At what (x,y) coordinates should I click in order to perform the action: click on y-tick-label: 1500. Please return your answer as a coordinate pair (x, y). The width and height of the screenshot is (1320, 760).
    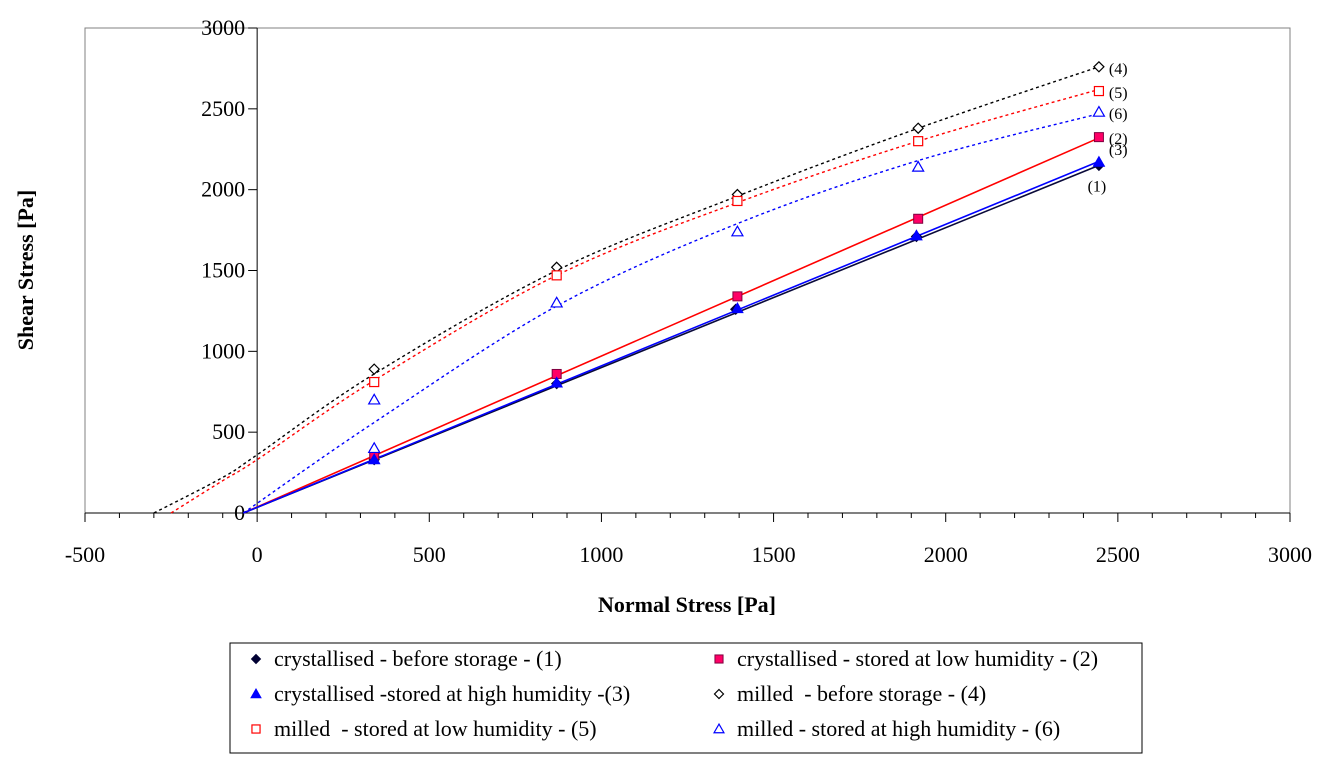
    Looking at the image, I should click on (223, 270).